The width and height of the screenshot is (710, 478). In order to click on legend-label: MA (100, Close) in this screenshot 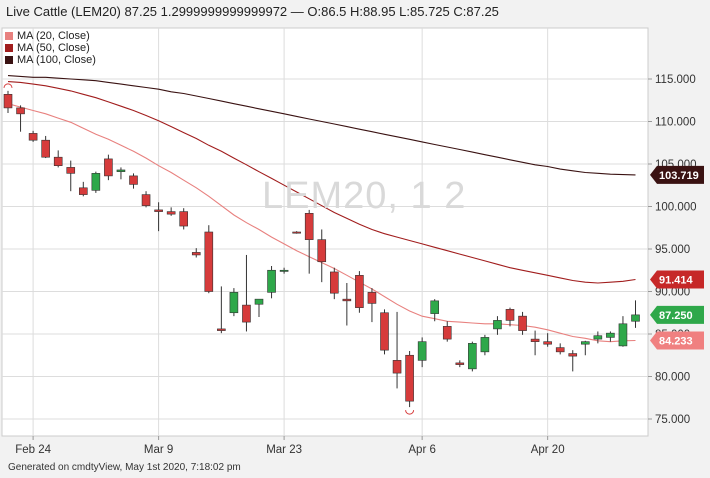, I will do `click(56, 60)`.